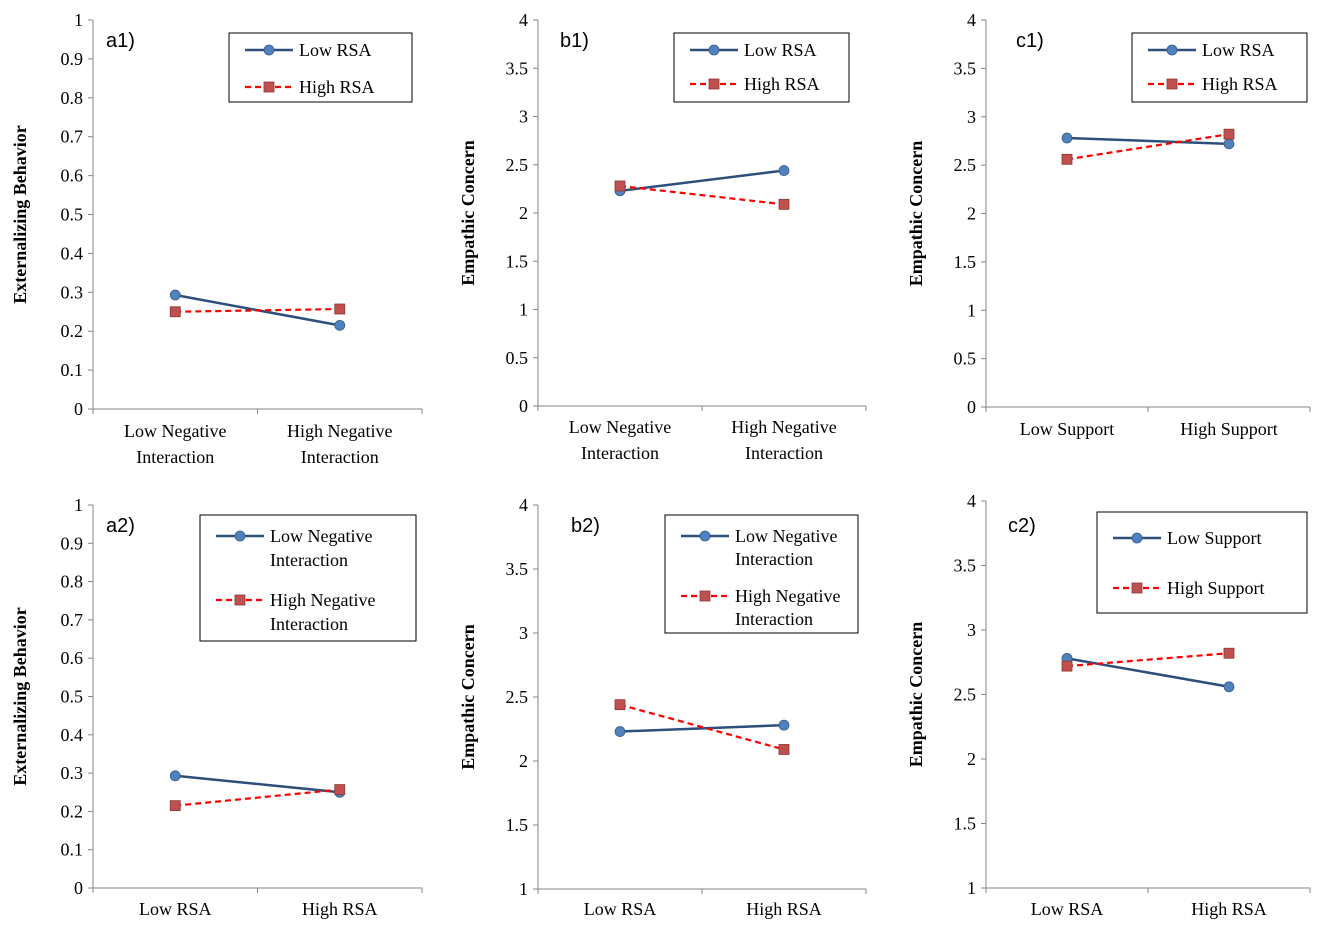 Image resolution: width=1322 pixels, height=927 pixels. Describe the element at coordinates (1214, 538) in the screenshot. I see `legend-label: Low Support` at that location.